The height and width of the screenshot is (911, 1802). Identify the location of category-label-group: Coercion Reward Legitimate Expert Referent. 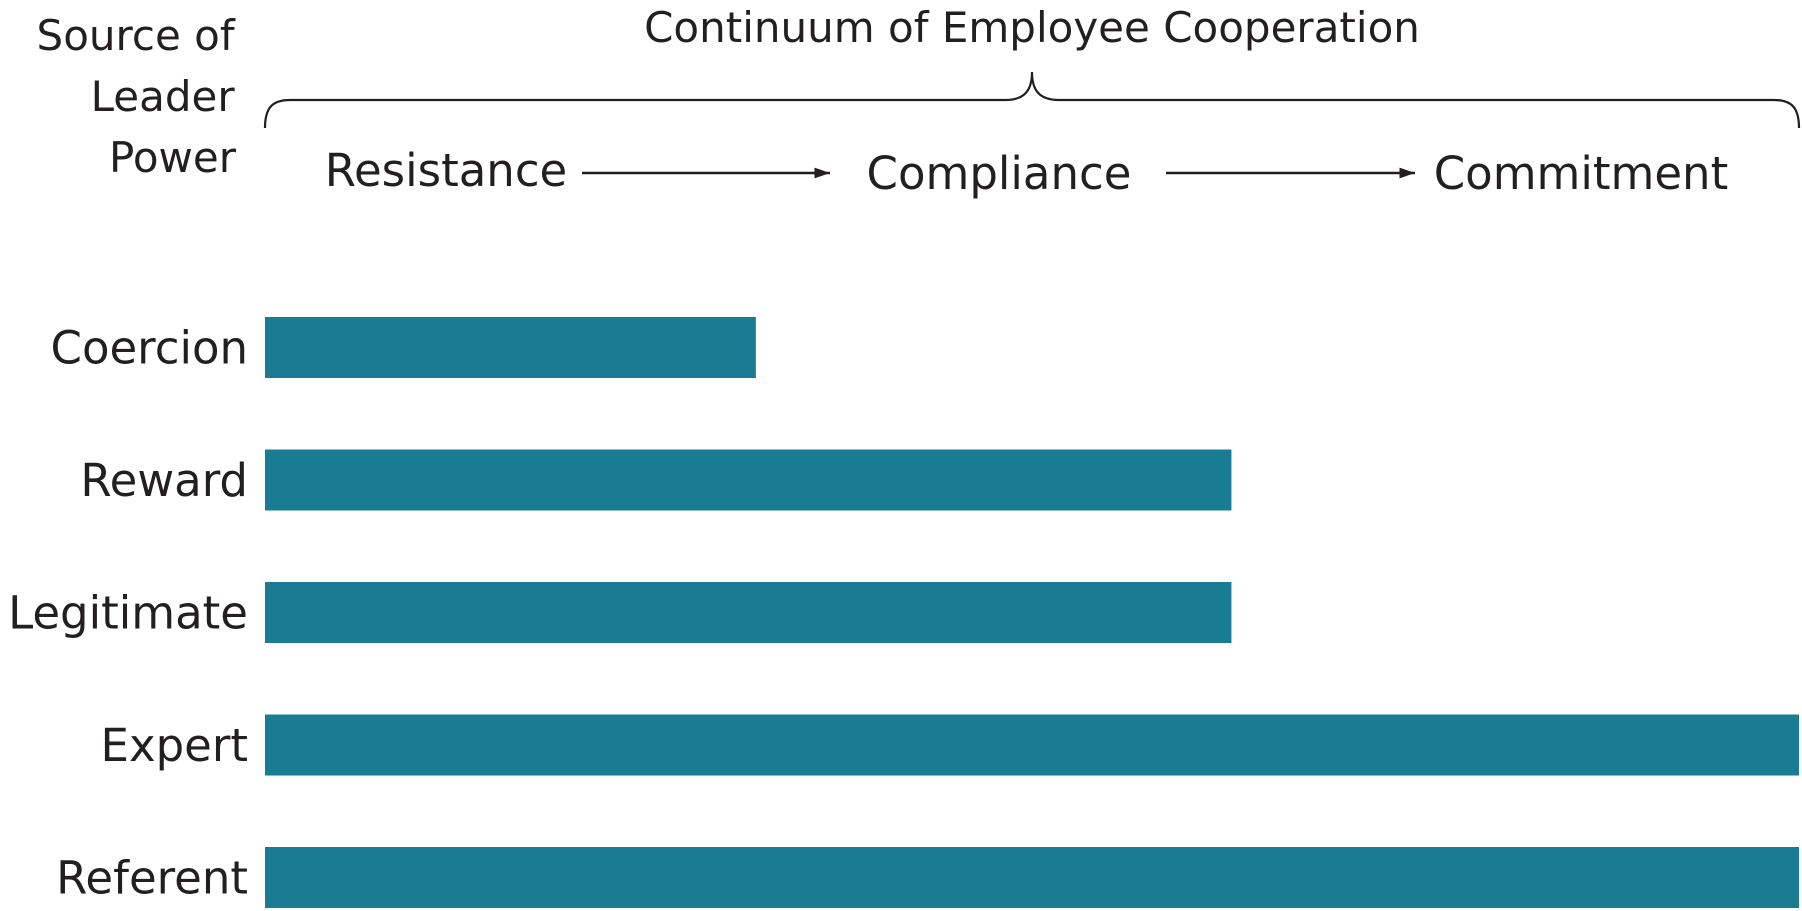
(128, 613).